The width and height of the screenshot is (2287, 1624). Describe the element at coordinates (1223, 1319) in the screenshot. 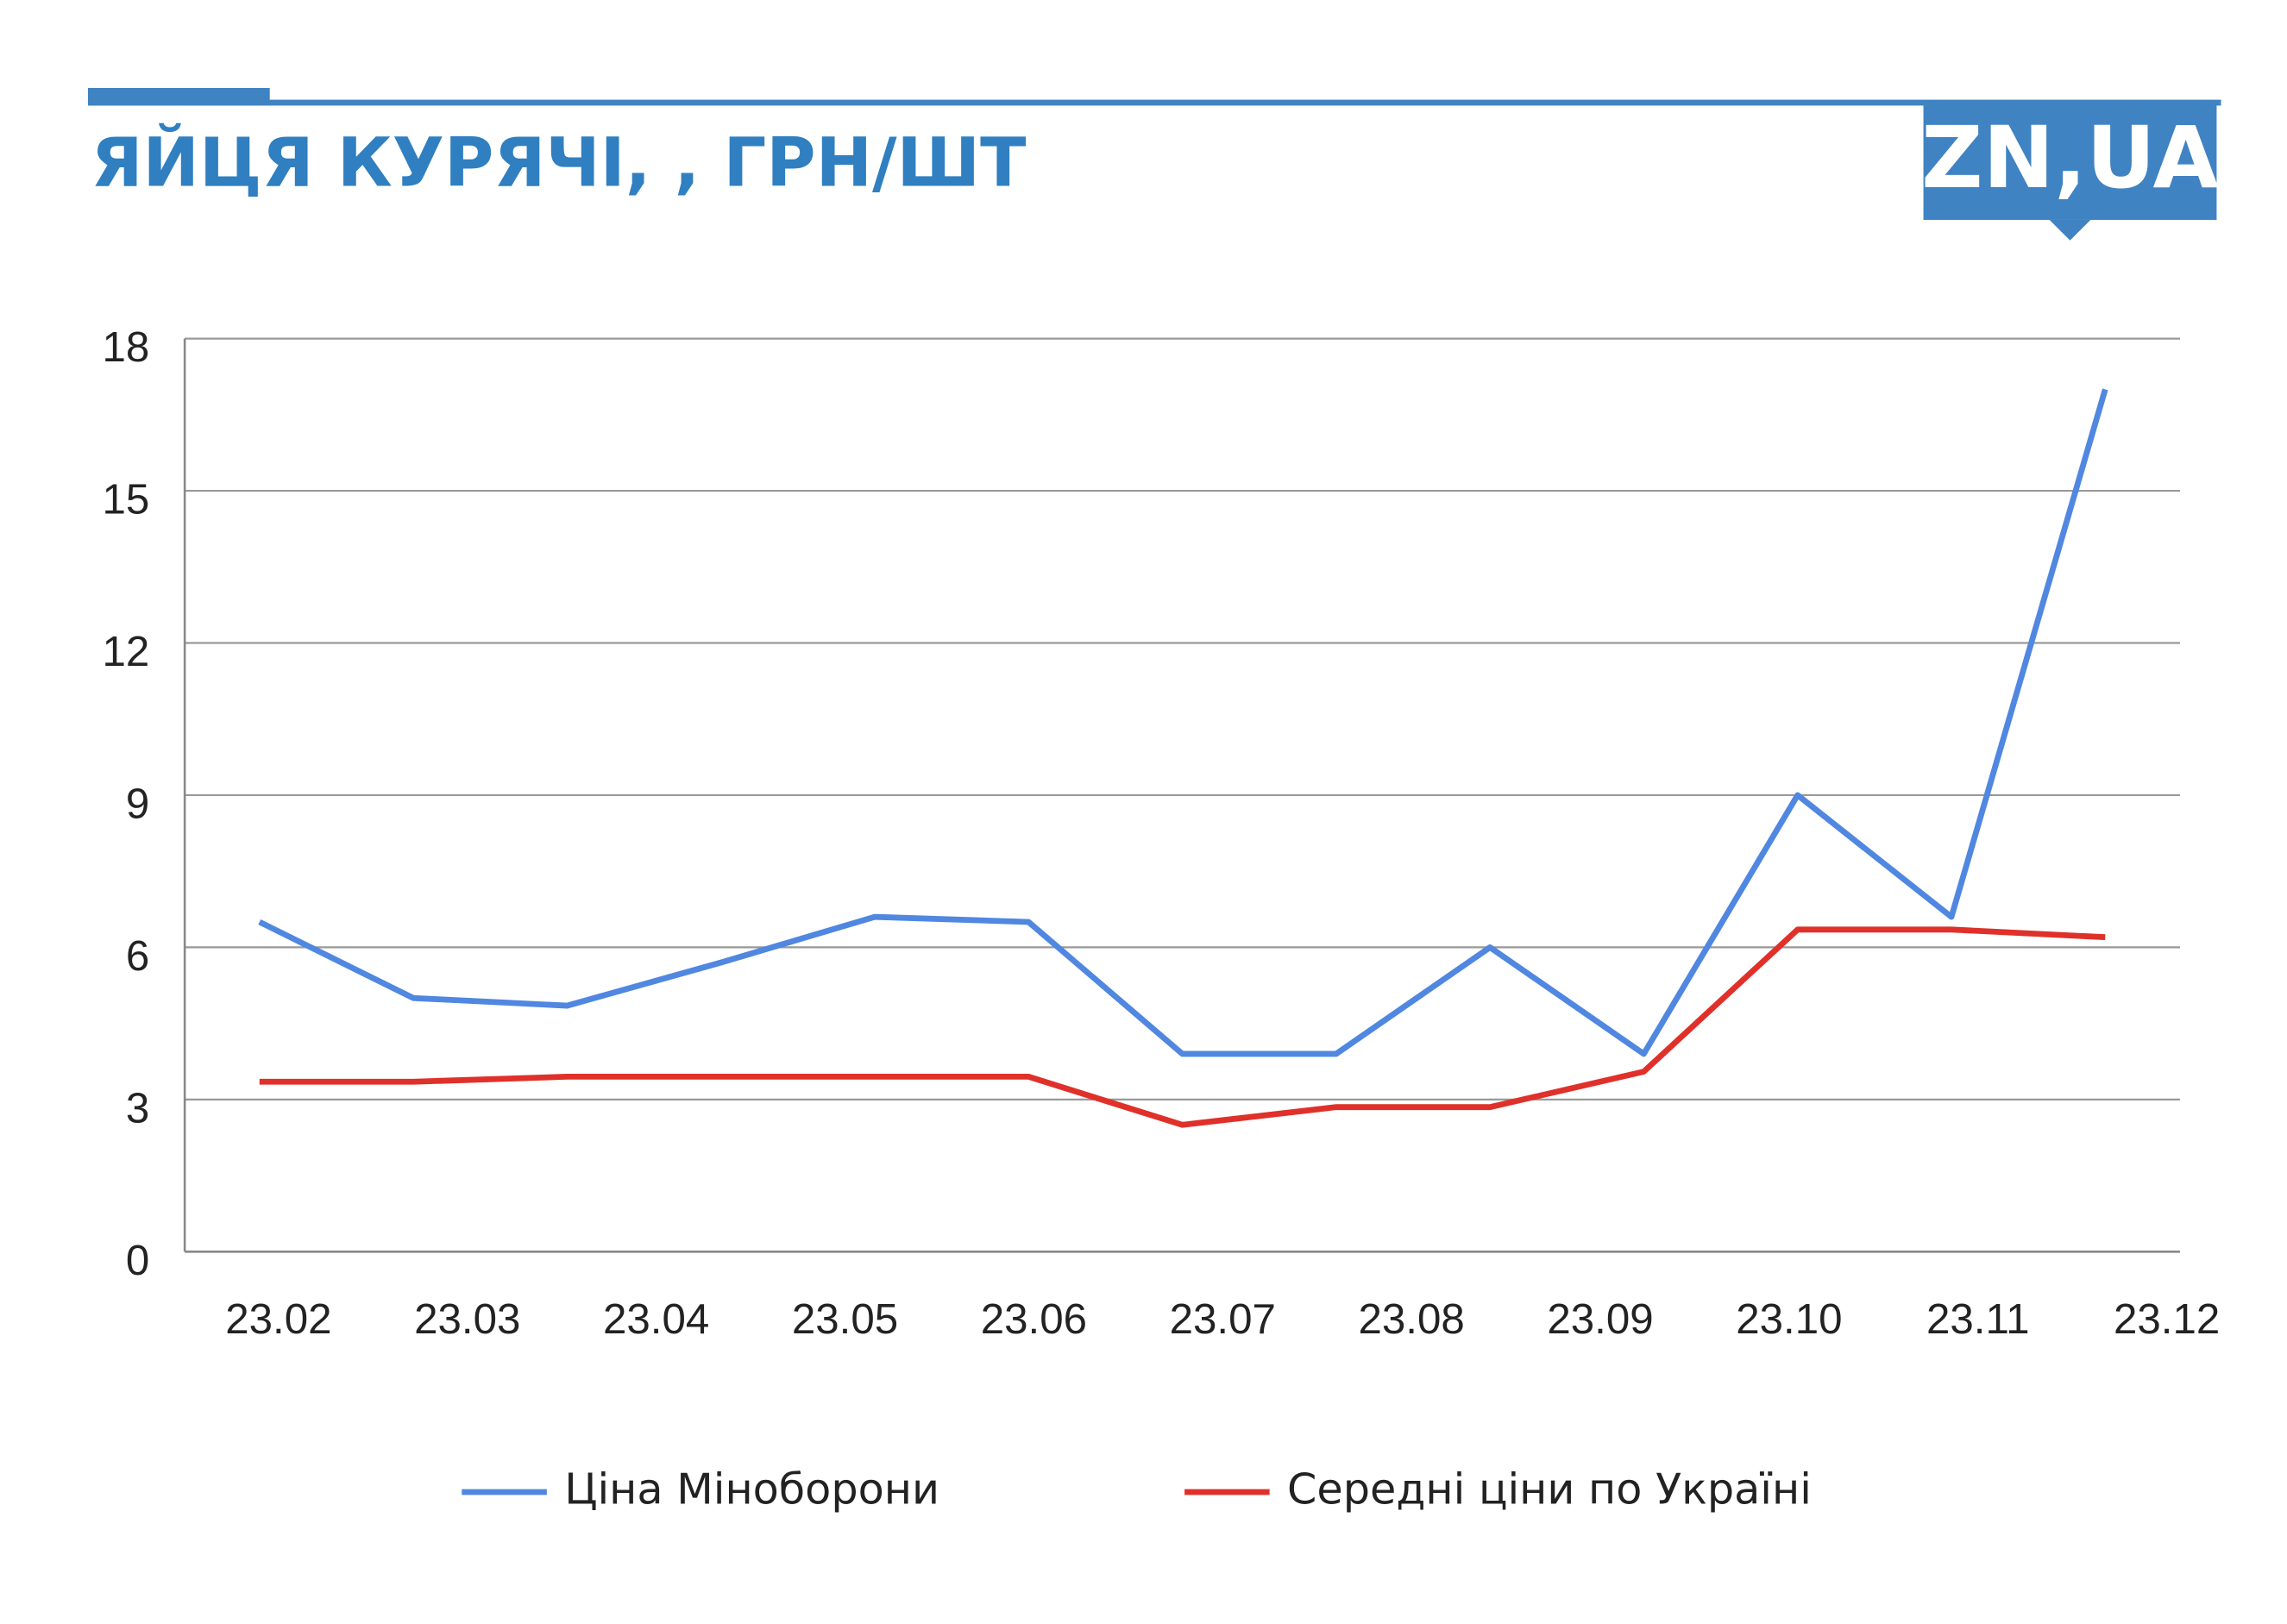

I see `x-tick-label: 23.07` at that location.